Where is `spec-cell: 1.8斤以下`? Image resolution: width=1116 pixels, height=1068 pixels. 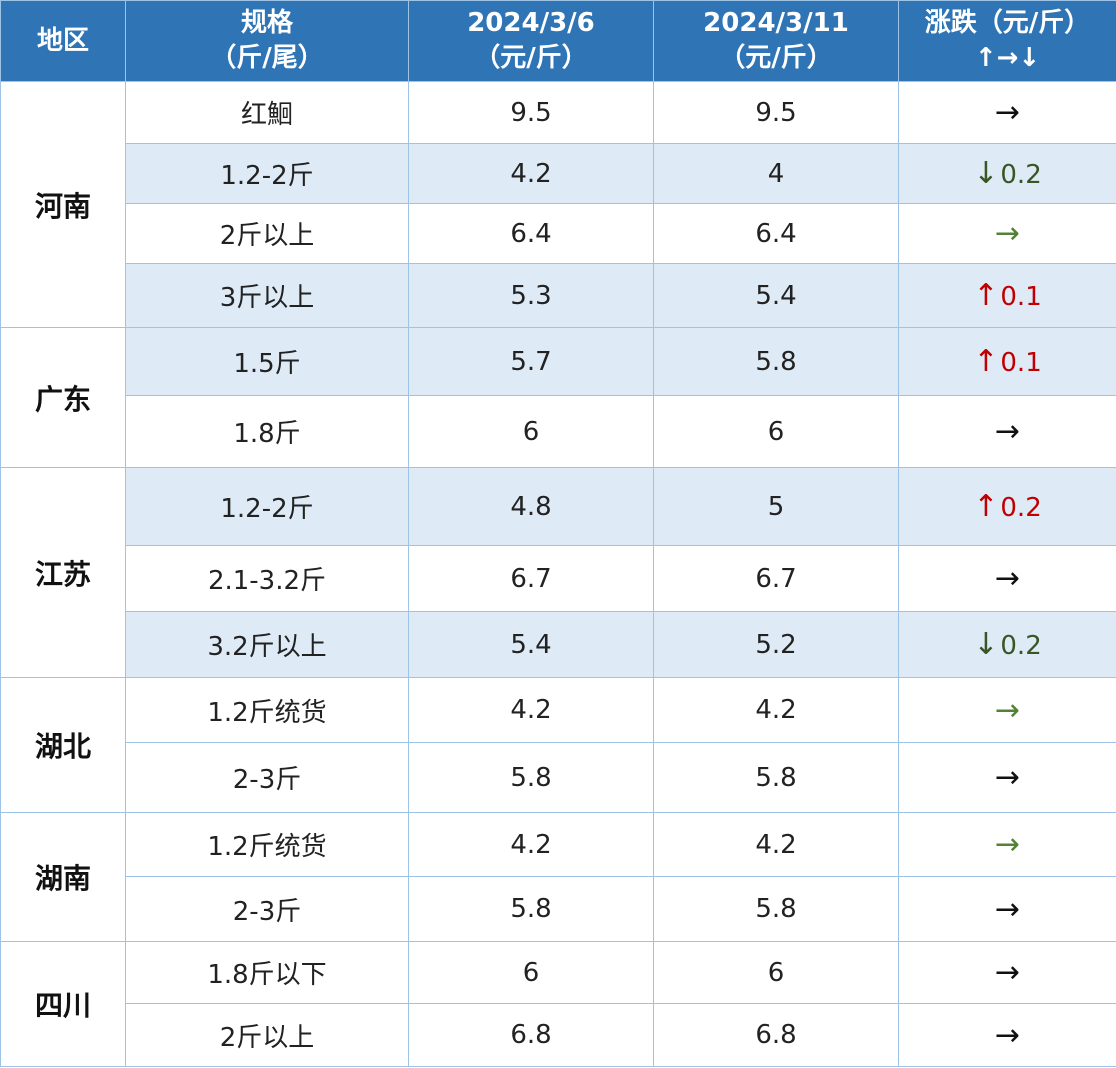 spec-cell: 1.8斤以下 is located at coordinates (267, 972).